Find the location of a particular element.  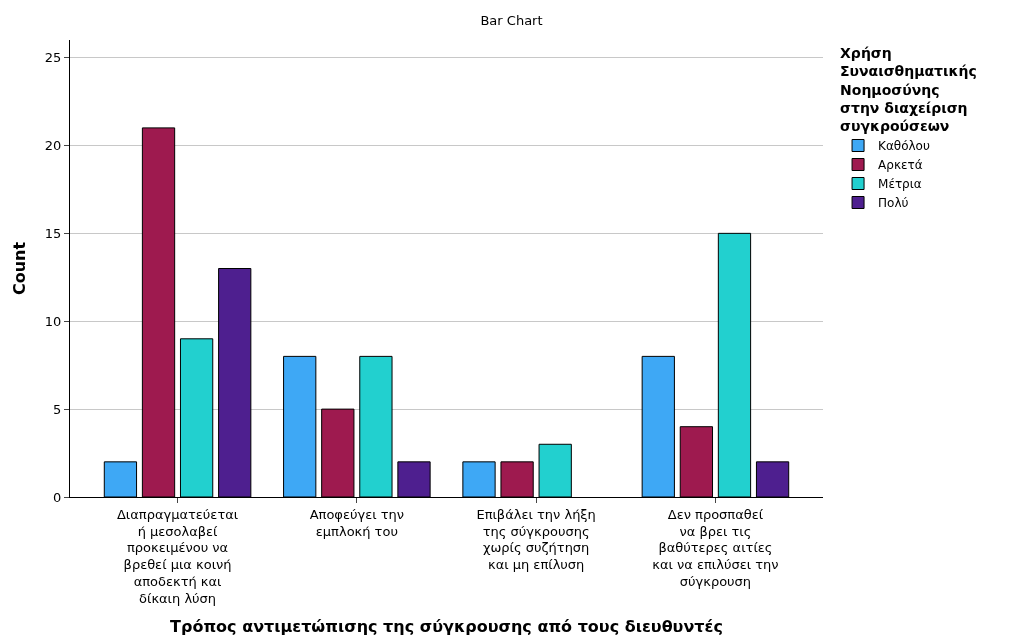

y-tick-label: 15 is located at coordinates (53, 233).